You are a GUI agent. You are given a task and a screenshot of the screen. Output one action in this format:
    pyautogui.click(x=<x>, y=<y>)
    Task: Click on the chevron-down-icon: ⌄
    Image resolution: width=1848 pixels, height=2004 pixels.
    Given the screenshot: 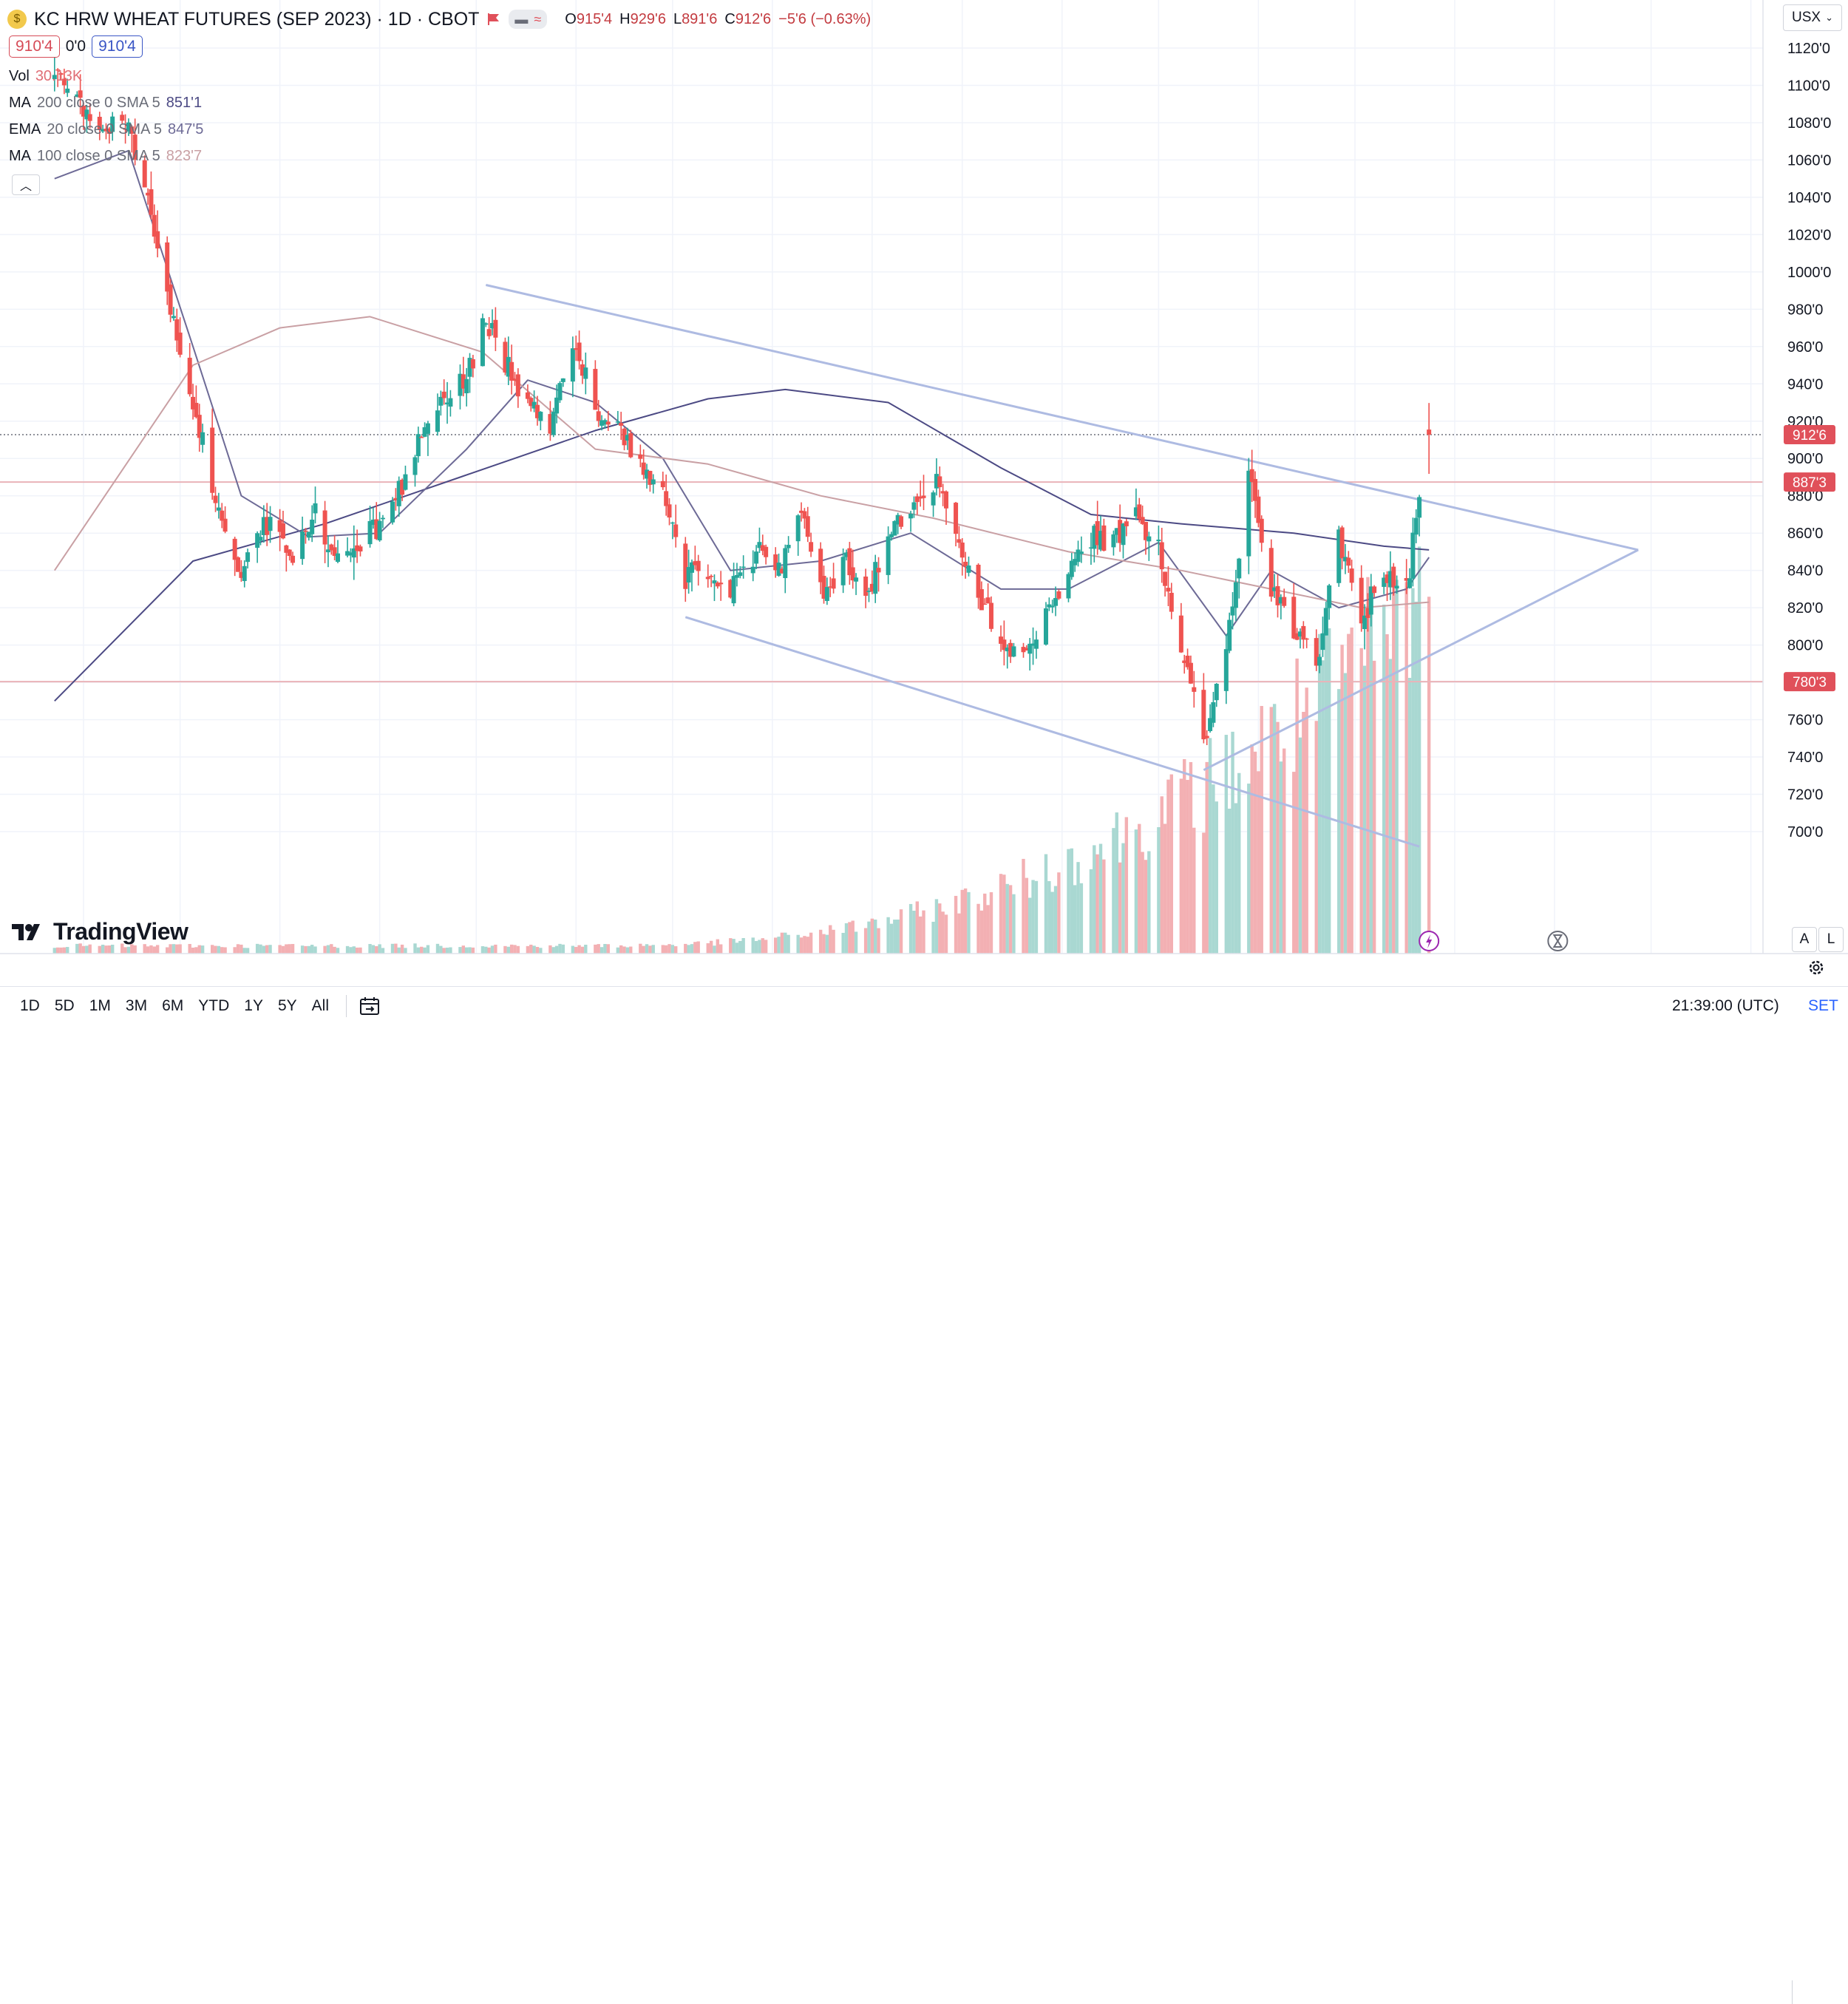 What is the action you would take?
    pyautogui.click(x=1829, y=17)
    